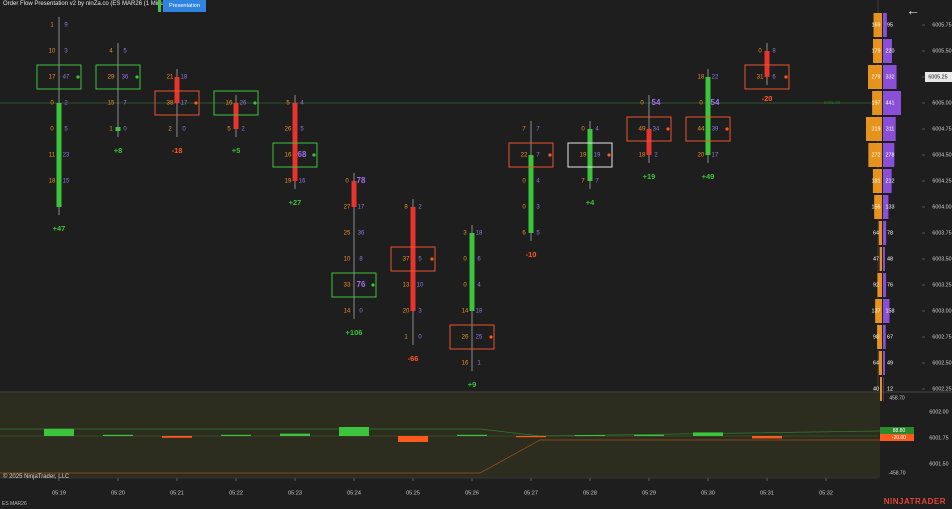  Describe the element at coordinates (118, 493) in the screenshot. I see `time-tick-label: 05:20` at that location.